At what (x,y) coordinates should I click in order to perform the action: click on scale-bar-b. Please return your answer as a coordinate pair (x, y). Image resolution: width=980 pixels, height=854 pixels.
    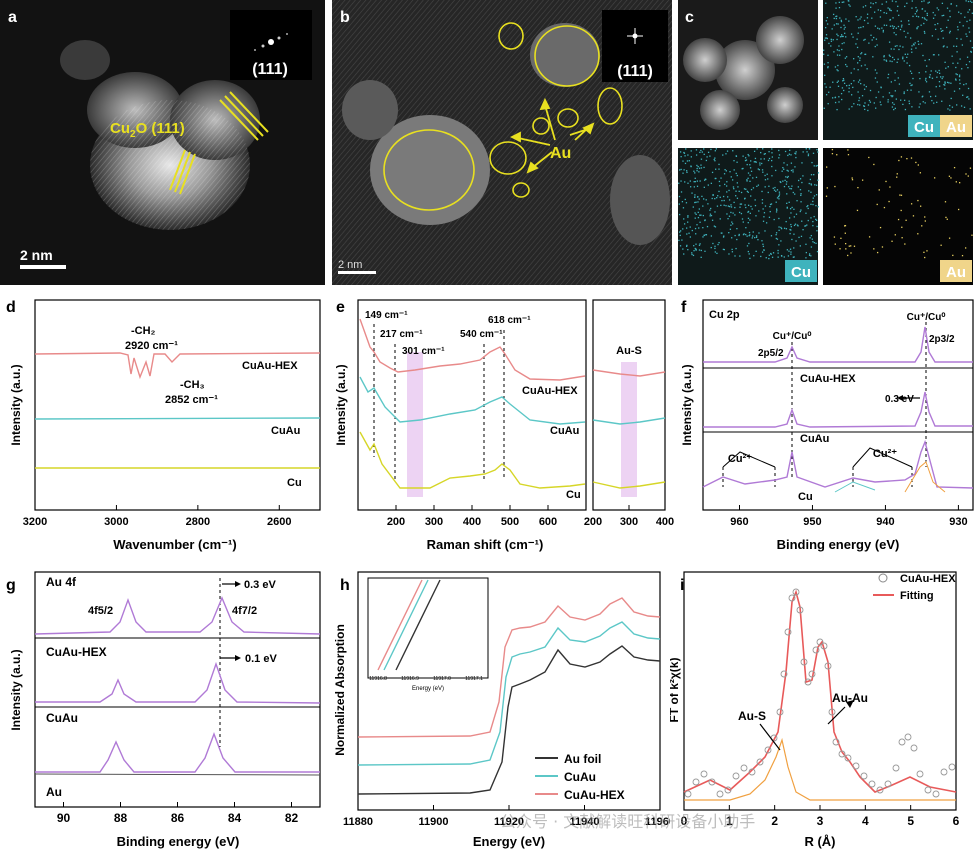
    Looking at the image, I should click on (357, 272).